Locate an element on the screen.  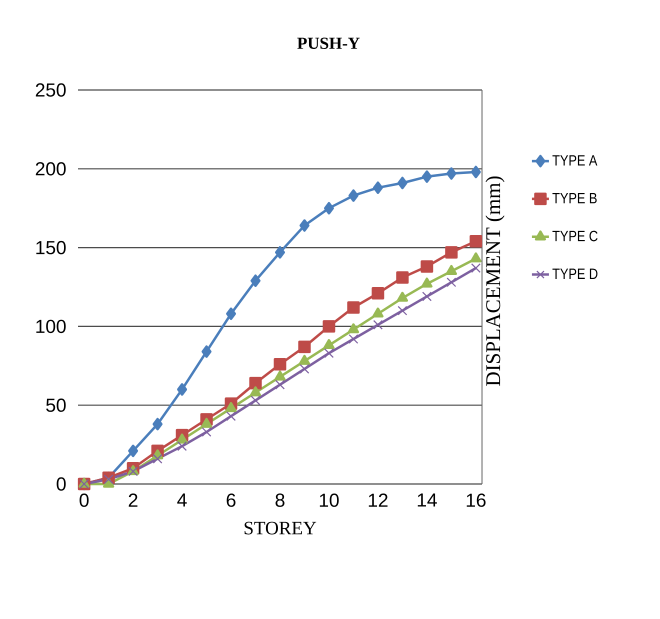
chart-title: PUSH-Y is located at coordinates (328, 43).